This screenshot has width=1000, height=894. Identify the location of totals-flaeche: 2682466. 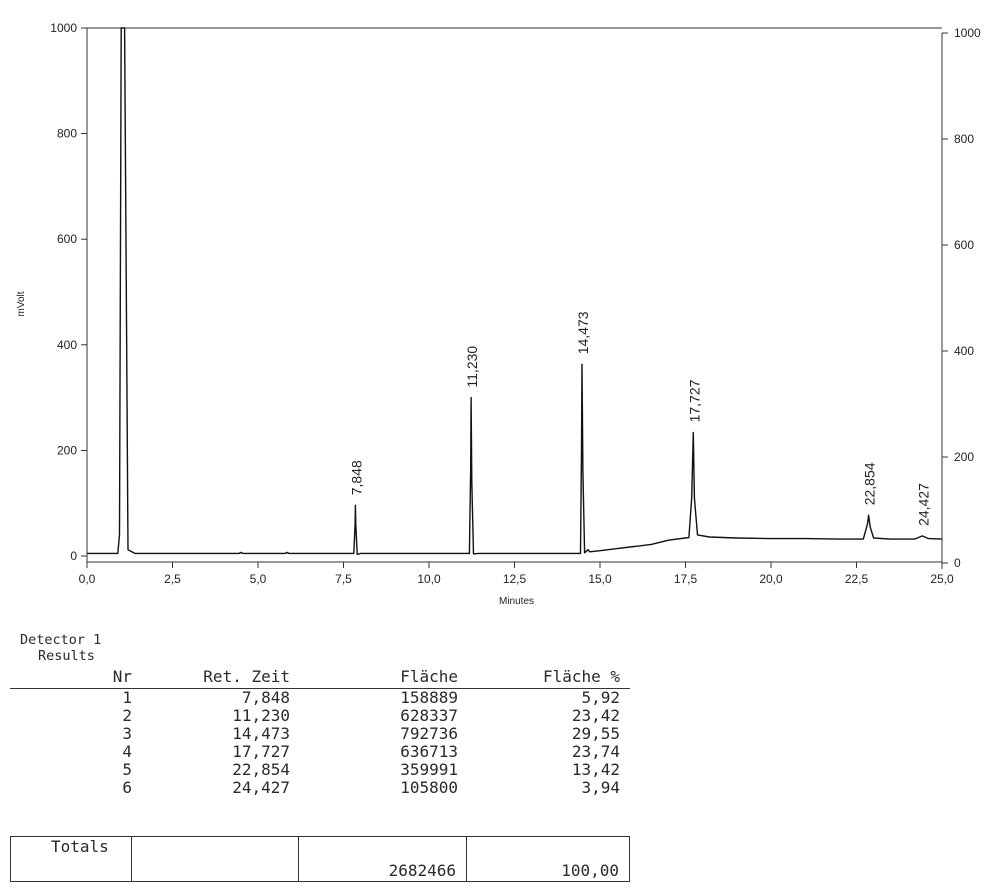
(422, 870).